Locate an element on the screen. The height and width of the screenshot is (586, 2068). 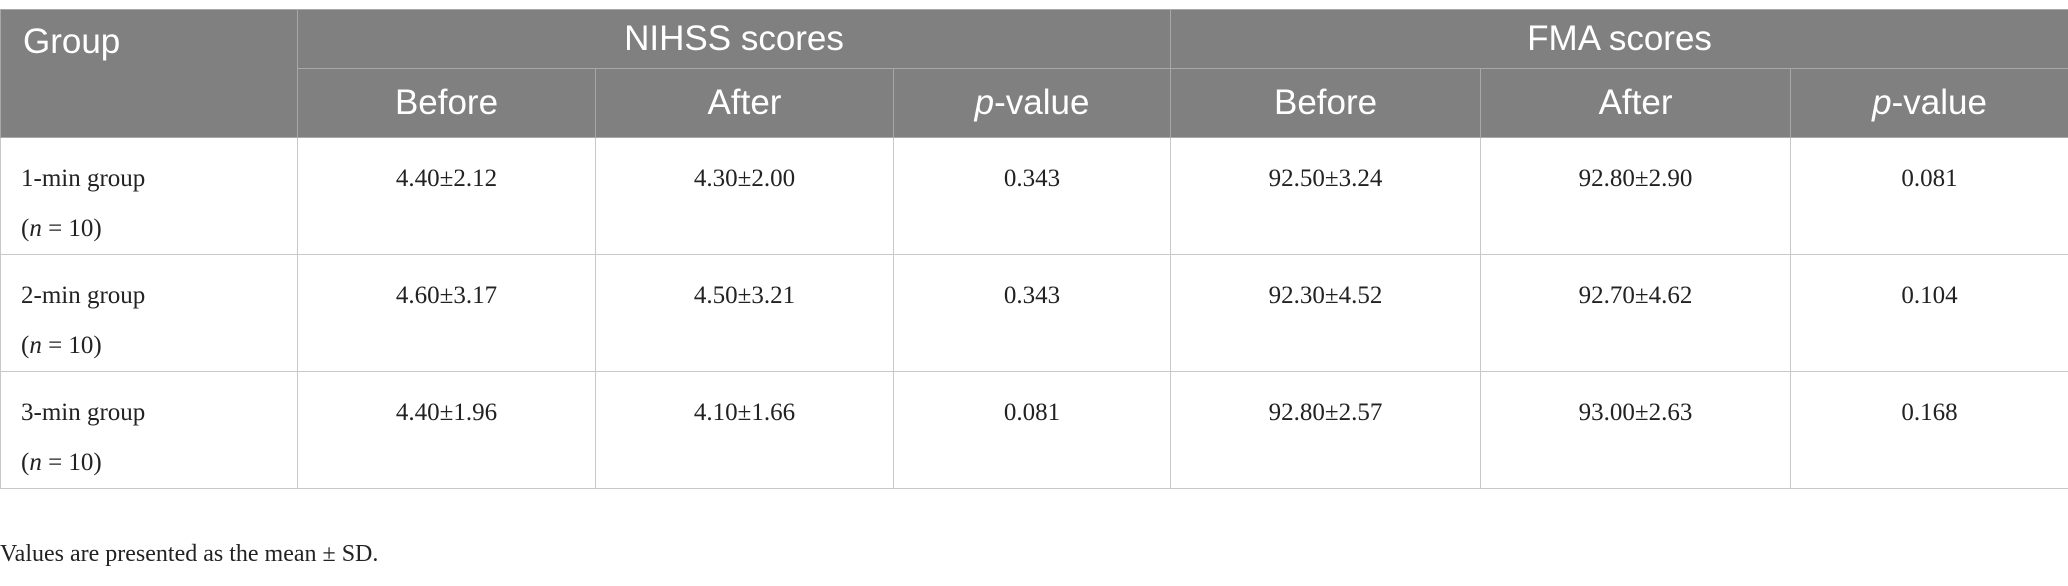
footnote: Values are presented as the mean ± SD. is located at coordinates (189, 554).